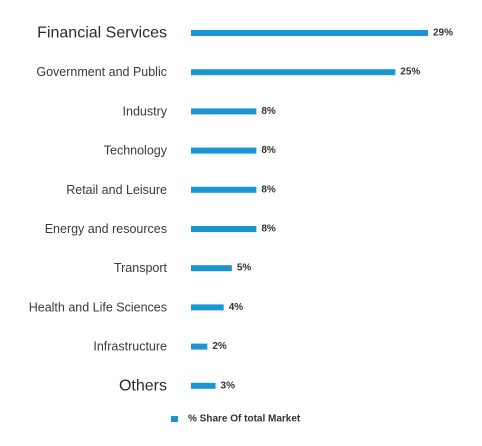 This screenshot has height=446, width=482. I want to click on category-label: Transport, so click(141, 268).